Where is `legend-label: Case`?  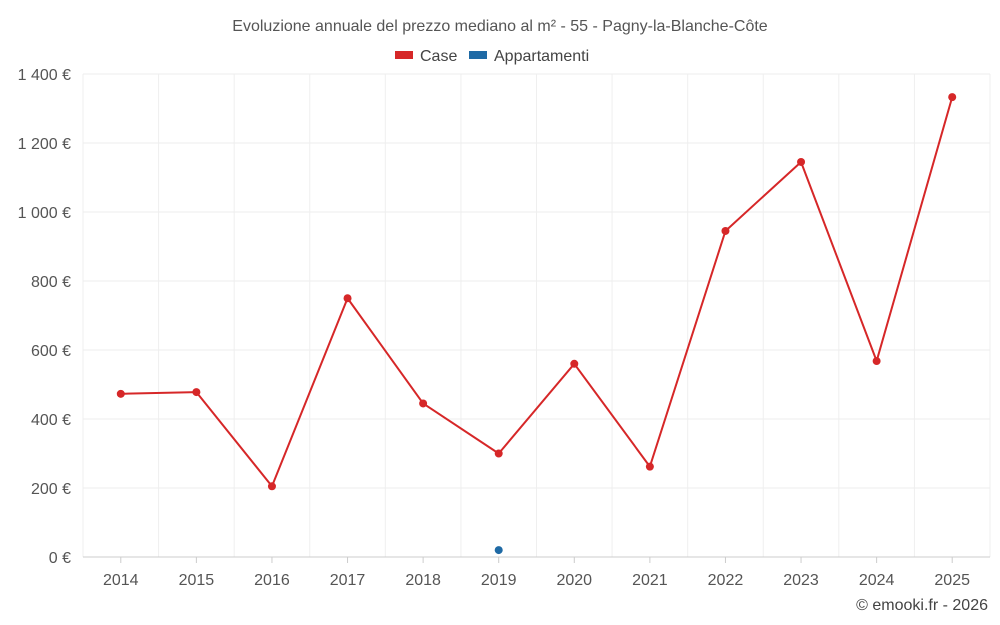 legend-label: Case is located at coordinates (438, 56).